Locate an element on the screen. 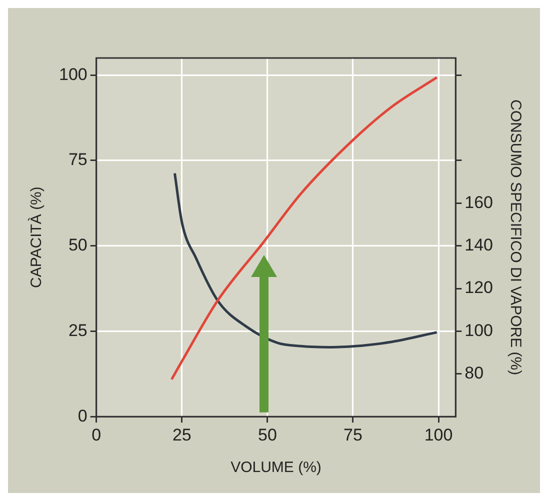 The width and height of the screenshot is (548, 501). x-tick-label: 75 is located at coordinates (353, 434).